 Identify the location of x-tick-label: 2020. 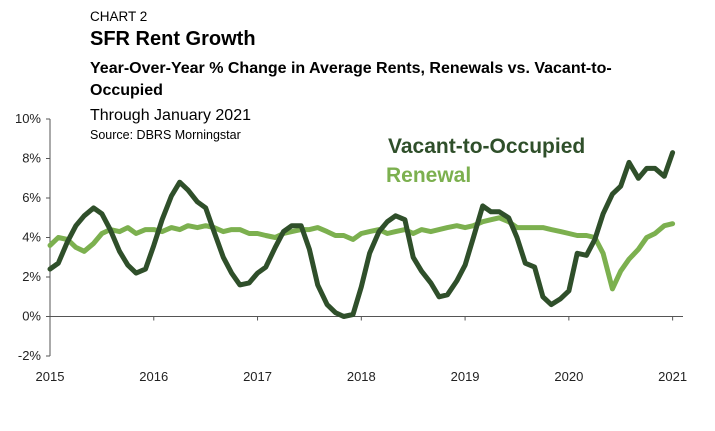
(568, 376).